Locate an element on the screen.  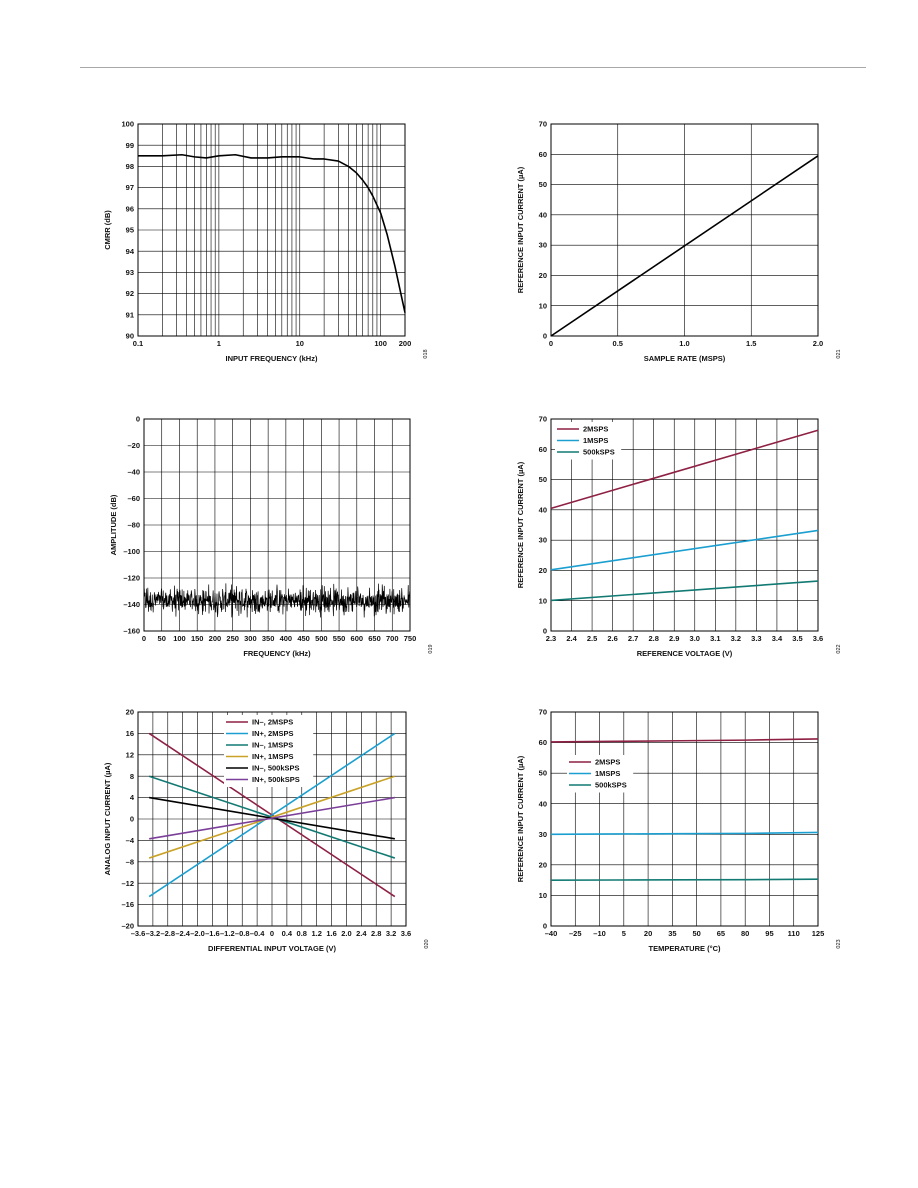
y-tick-label: –16 is located at coordinates (127, 904).